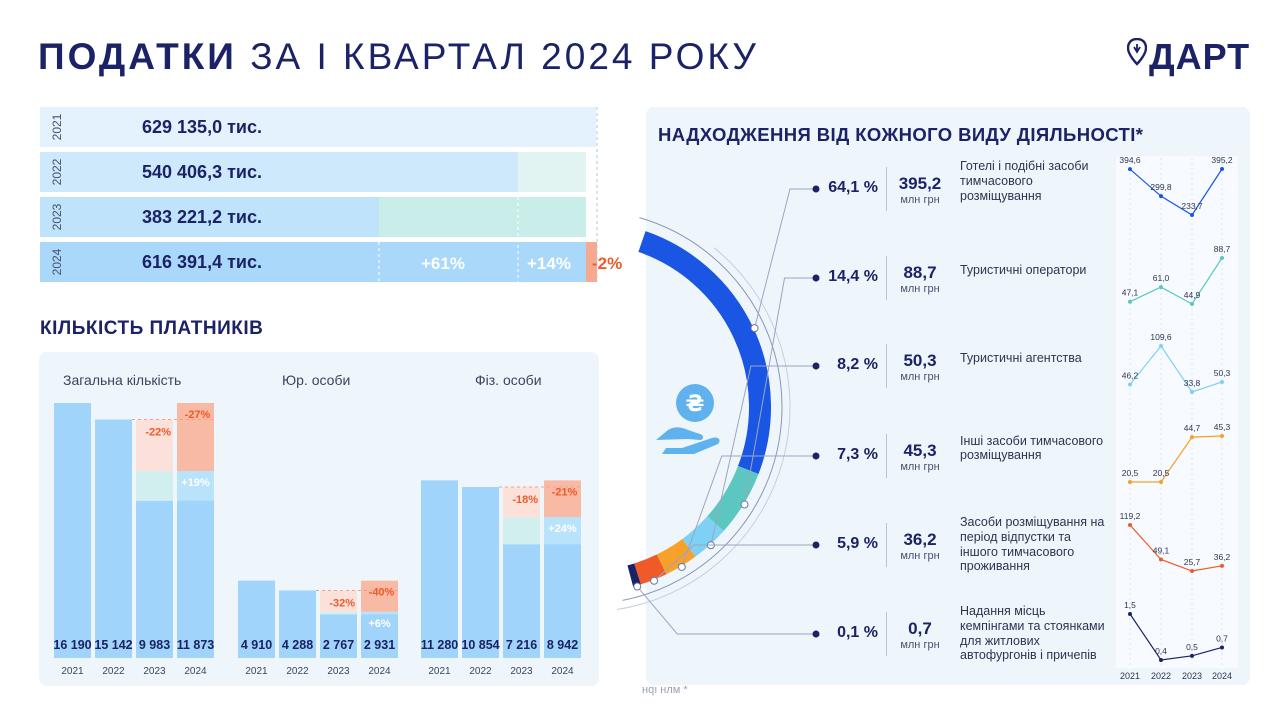 The image size is (1267, 706). Describe the element at coordinates (688, 419) in the screenshot. I see `money-hand-icon: ₴` at that location.